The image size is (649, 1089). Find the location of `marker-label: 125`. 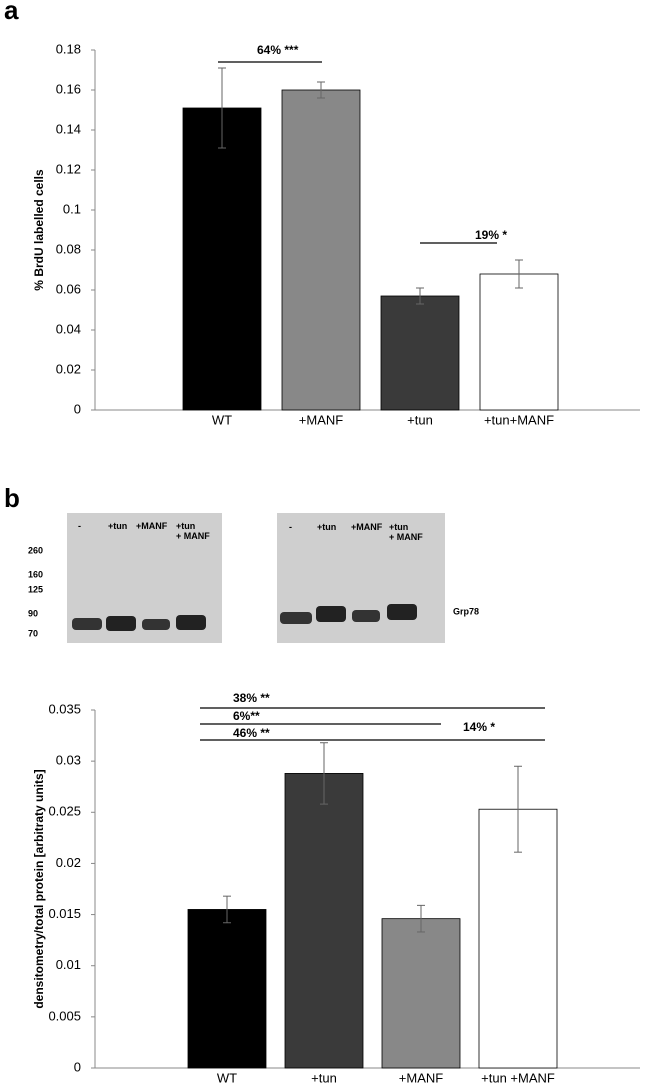

marker-label: 125 is located at coordinates (35, 589).